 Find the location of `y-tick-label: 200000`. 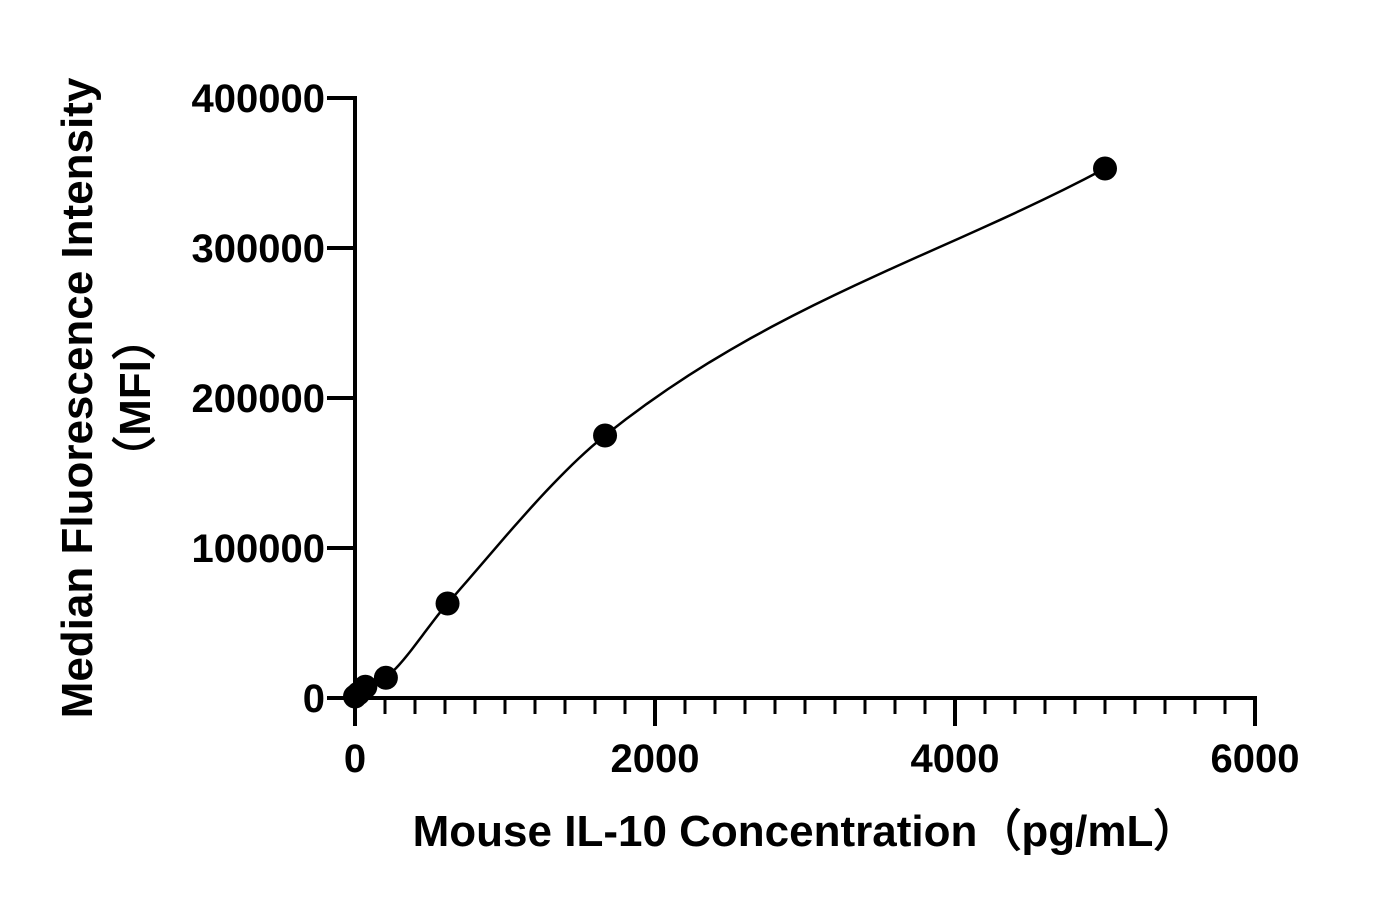

y-tick-label: 200000 is located at coordinates (258, 399).